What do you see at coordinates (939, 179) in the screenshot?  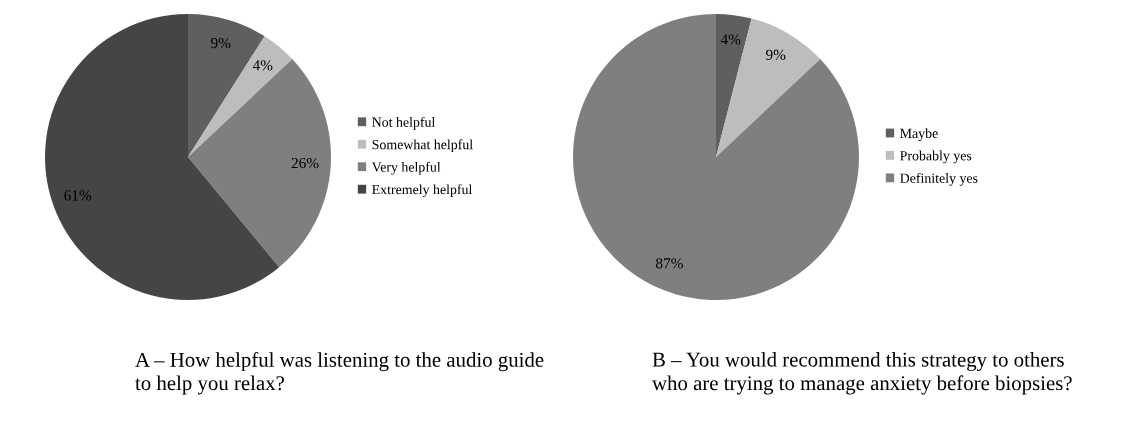 I see `legend-label: Definitely yes` at bounding box center [939, 179].